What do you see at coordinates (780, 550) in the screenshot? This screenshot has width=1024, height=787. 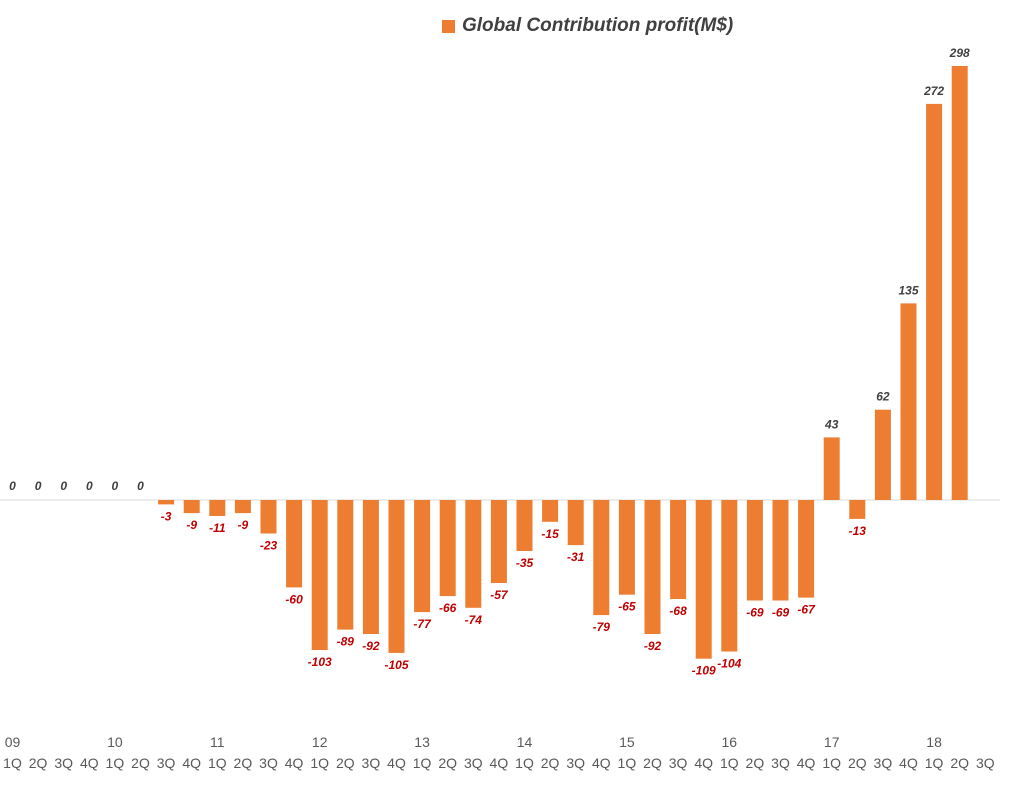 I see `bar-16-3Q` at bounding box center [780, 550].